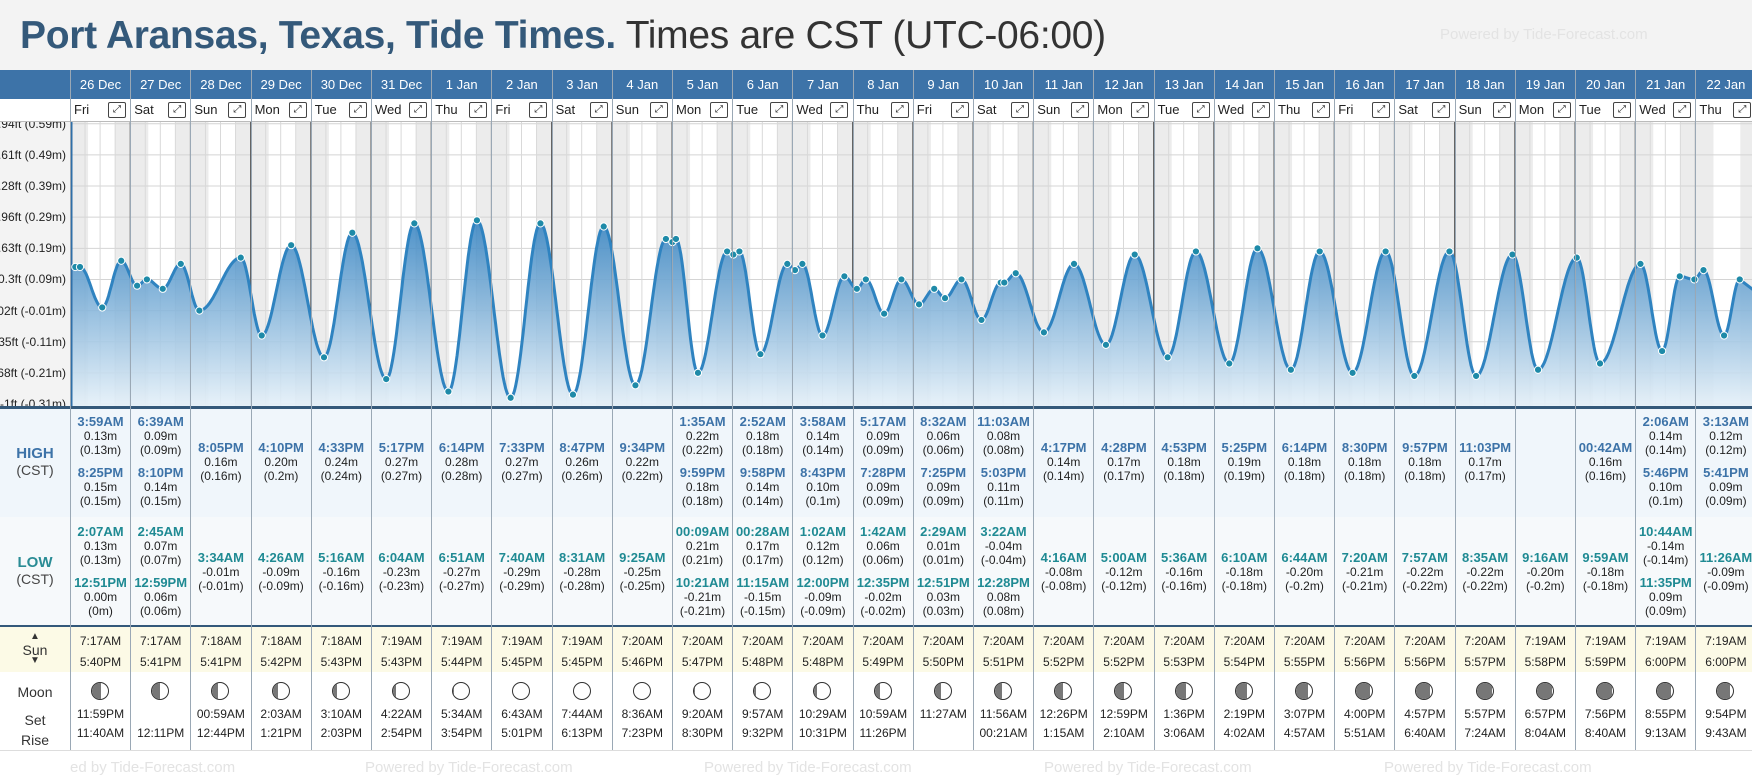 This screenshot has height=781, width=1752. What do you see at coordinates (221, 84) in the screenshot?
I see `date-label: 28 Dec` at bounding box center [221, 84].